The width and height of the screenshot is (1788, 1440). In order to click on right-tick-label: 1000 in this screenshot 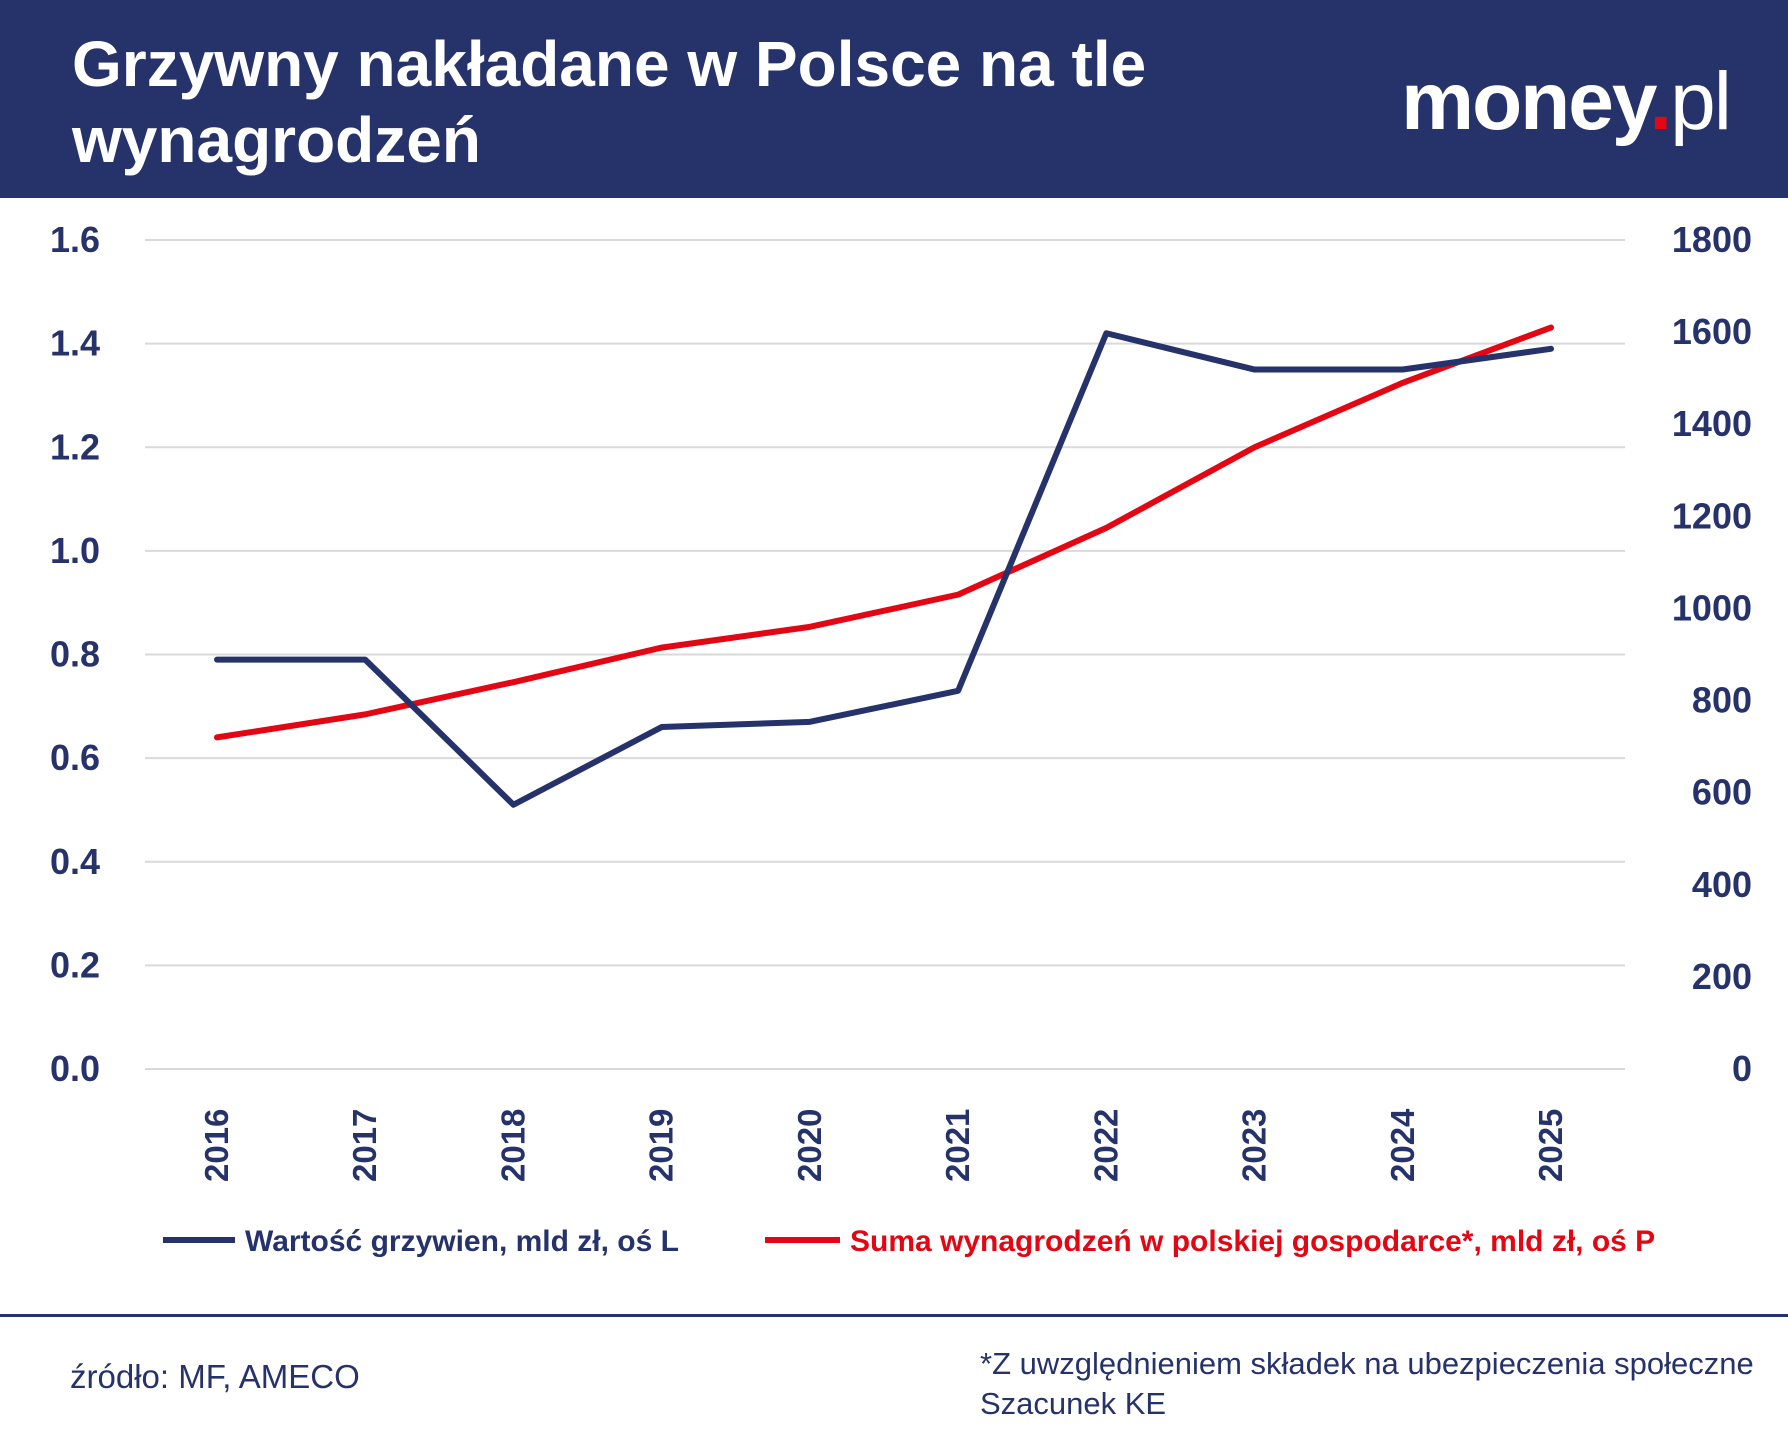, I will do `click(1712, 607)`.